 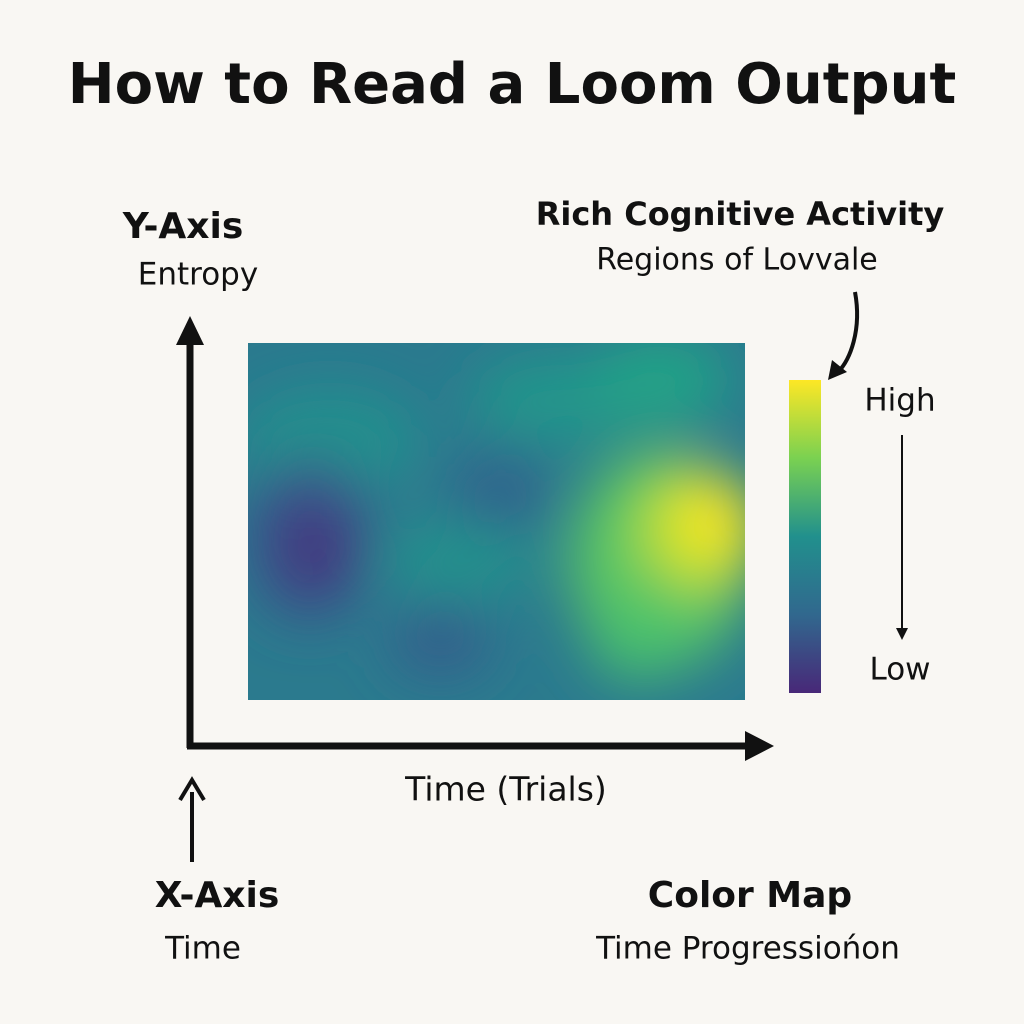 What do you see at coordinates (217, 895) in the screenshot?
I see `x-axis-heading: X-Axis` at bounding box center [217, 895].